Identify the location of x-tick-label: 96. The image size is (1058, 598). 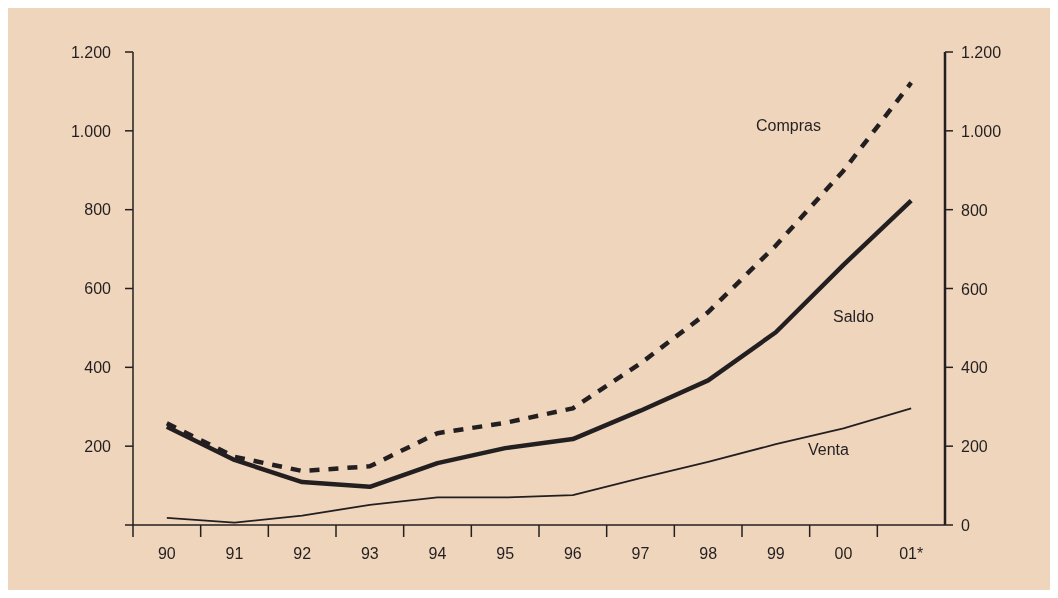
(572, 553).